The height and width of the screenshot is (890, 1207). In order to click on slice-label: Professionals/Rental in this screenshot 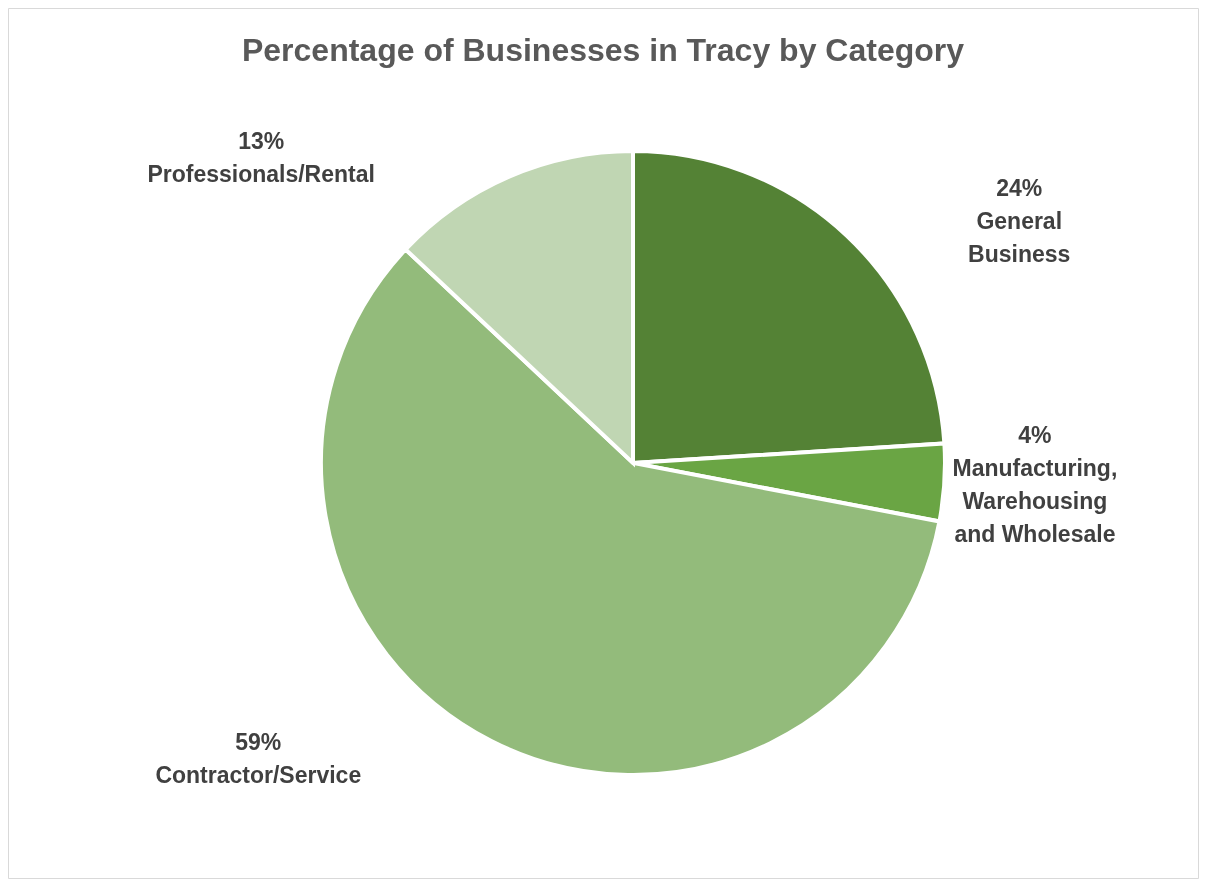, I will do `click(261, 174)`.